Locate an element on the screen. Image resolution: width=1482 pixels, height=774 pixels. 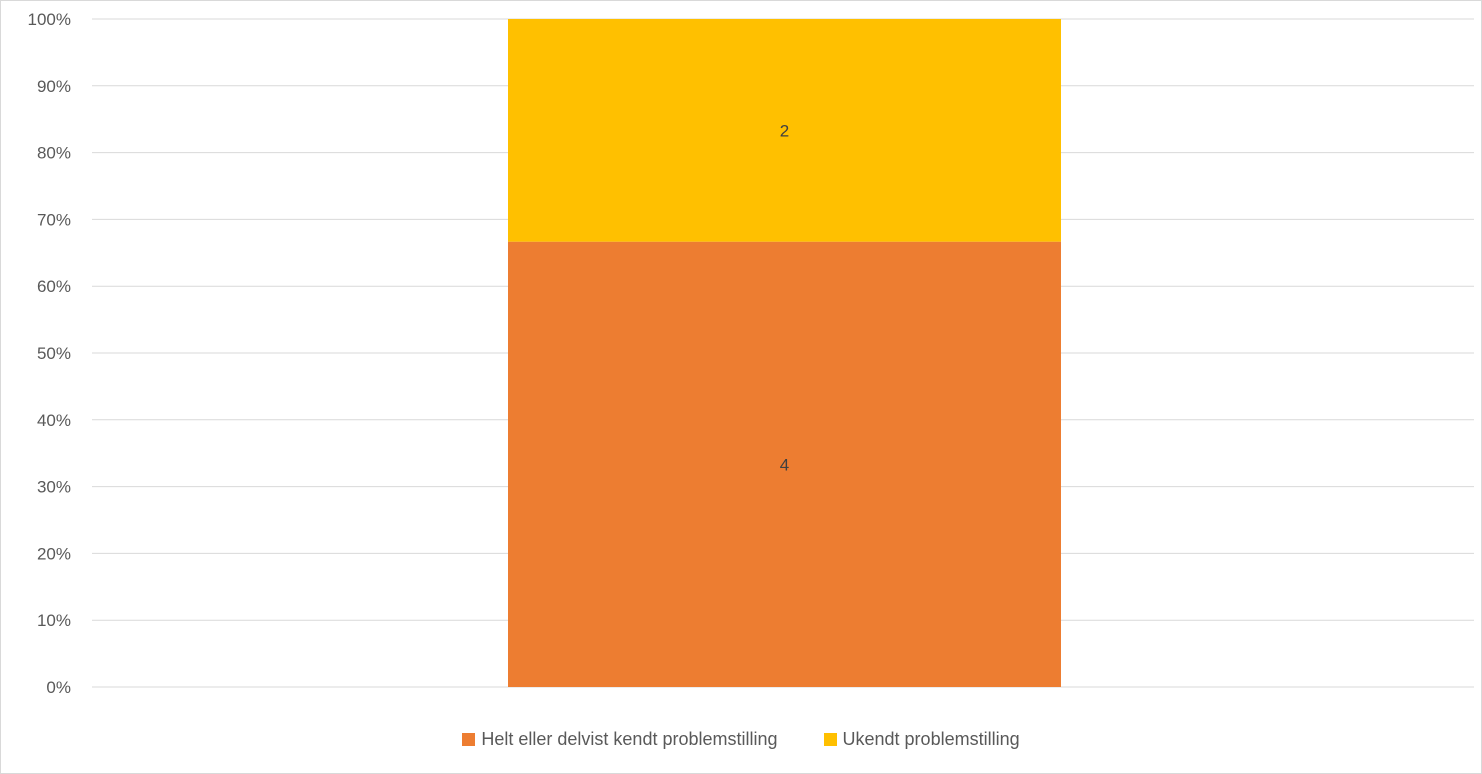
y-tick-label: 50% is located at coordinates (54, 353).